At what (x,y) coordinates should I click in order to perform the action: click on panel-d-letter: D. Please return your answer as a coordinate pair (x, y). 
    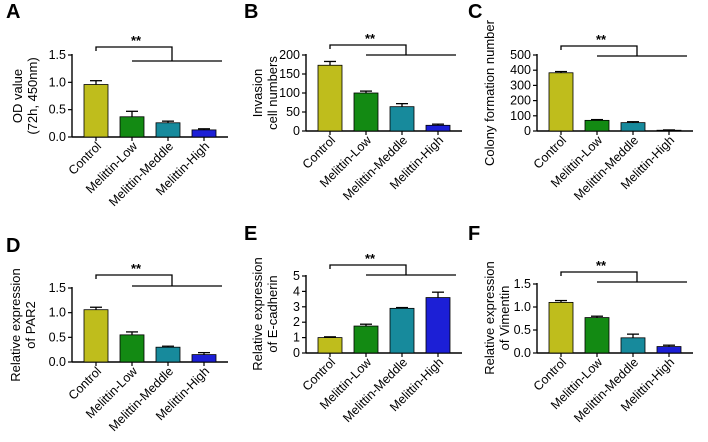
    Looking at the image, I should click on (13, 246).